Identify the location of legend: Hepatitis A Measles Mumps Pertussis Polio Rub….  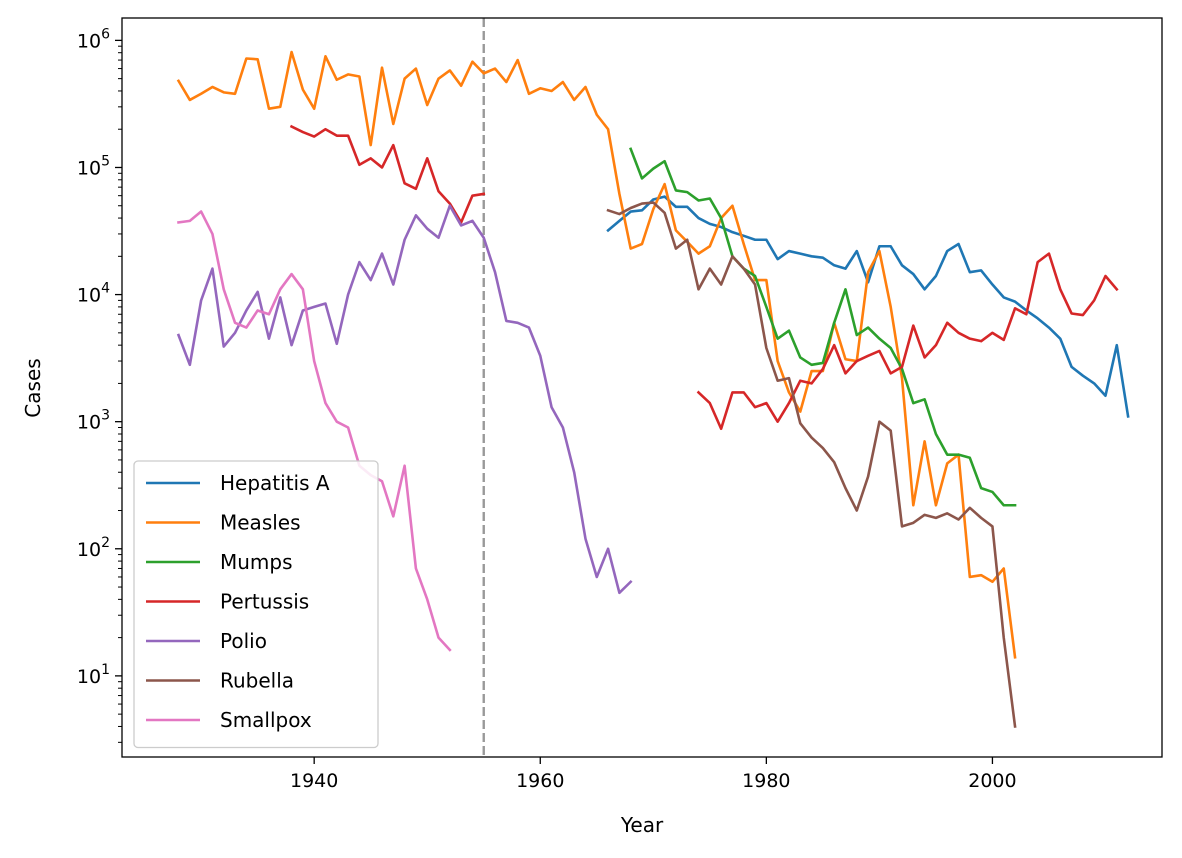
(256, 604).